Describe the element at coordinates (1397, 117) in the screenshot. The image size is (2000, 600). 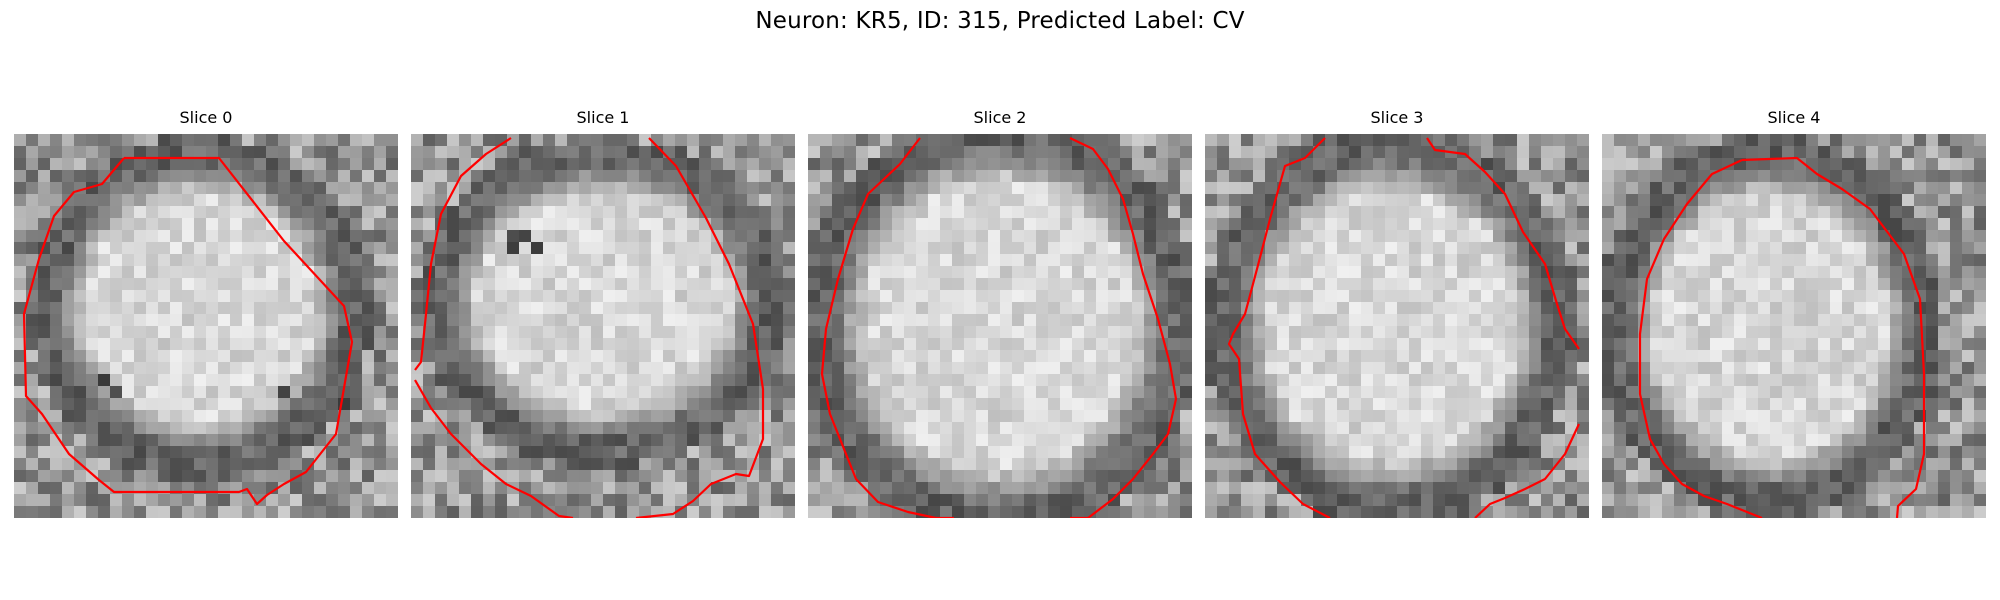
I see `slice-title-3: Slice 3` at that location.